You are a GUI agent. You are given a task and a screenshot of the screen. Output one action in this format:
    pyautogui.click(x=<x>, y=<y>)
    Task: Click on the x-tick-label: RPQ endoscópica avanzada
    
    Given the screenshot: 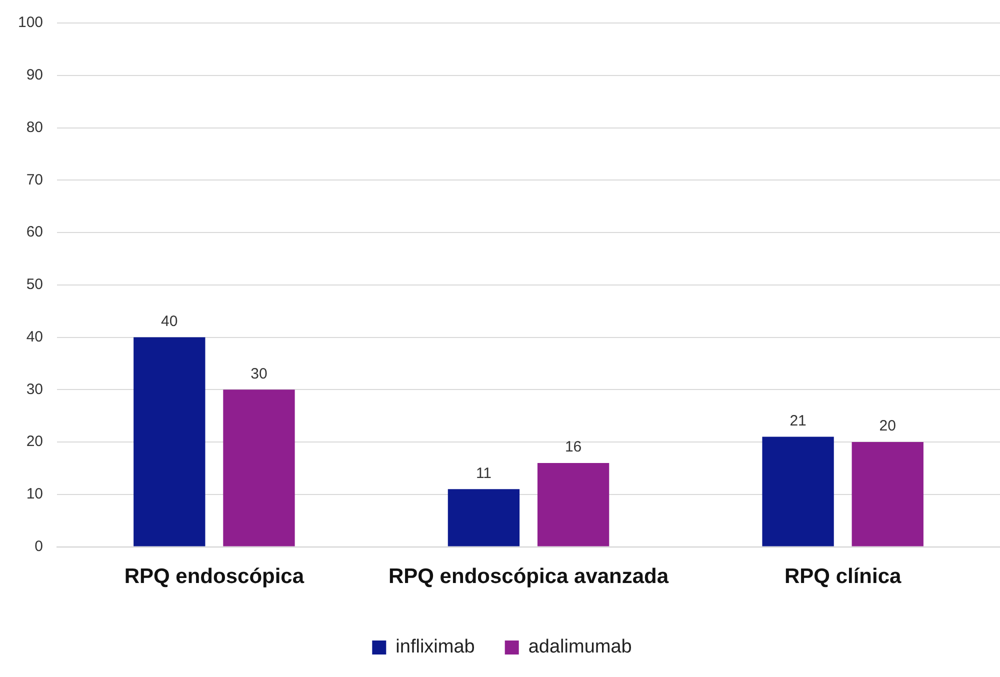 What is the action you would take?
    pyautogui.click(x=528, y=576)
    